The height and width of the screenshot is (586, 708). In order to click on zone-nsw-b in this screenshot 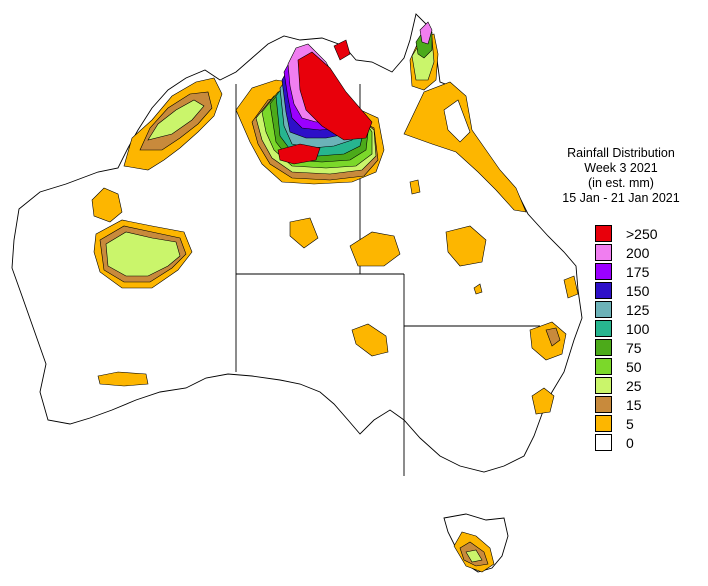, I will do `click(543, 401)`.